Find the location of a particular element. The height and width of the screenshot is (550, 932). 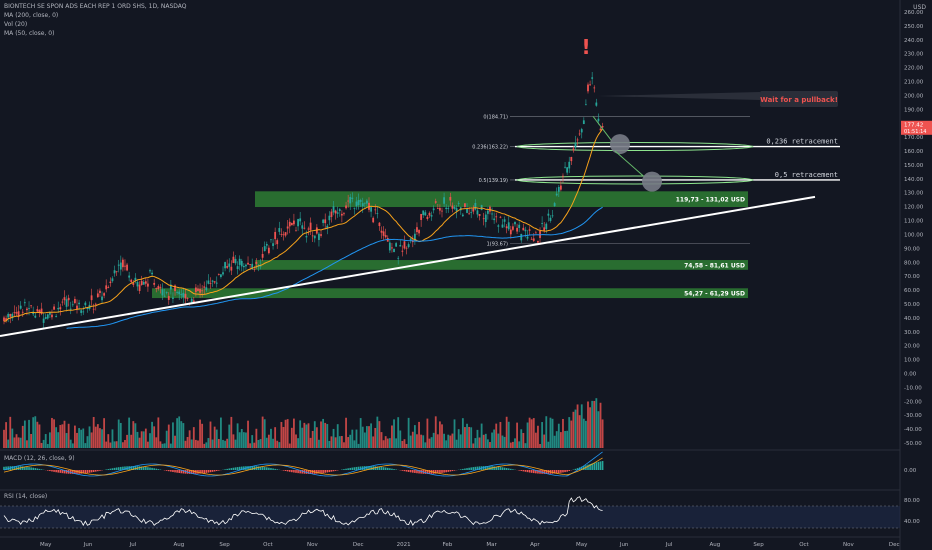

price-tick-label: 20.00 is located at coordinates (912, 347).